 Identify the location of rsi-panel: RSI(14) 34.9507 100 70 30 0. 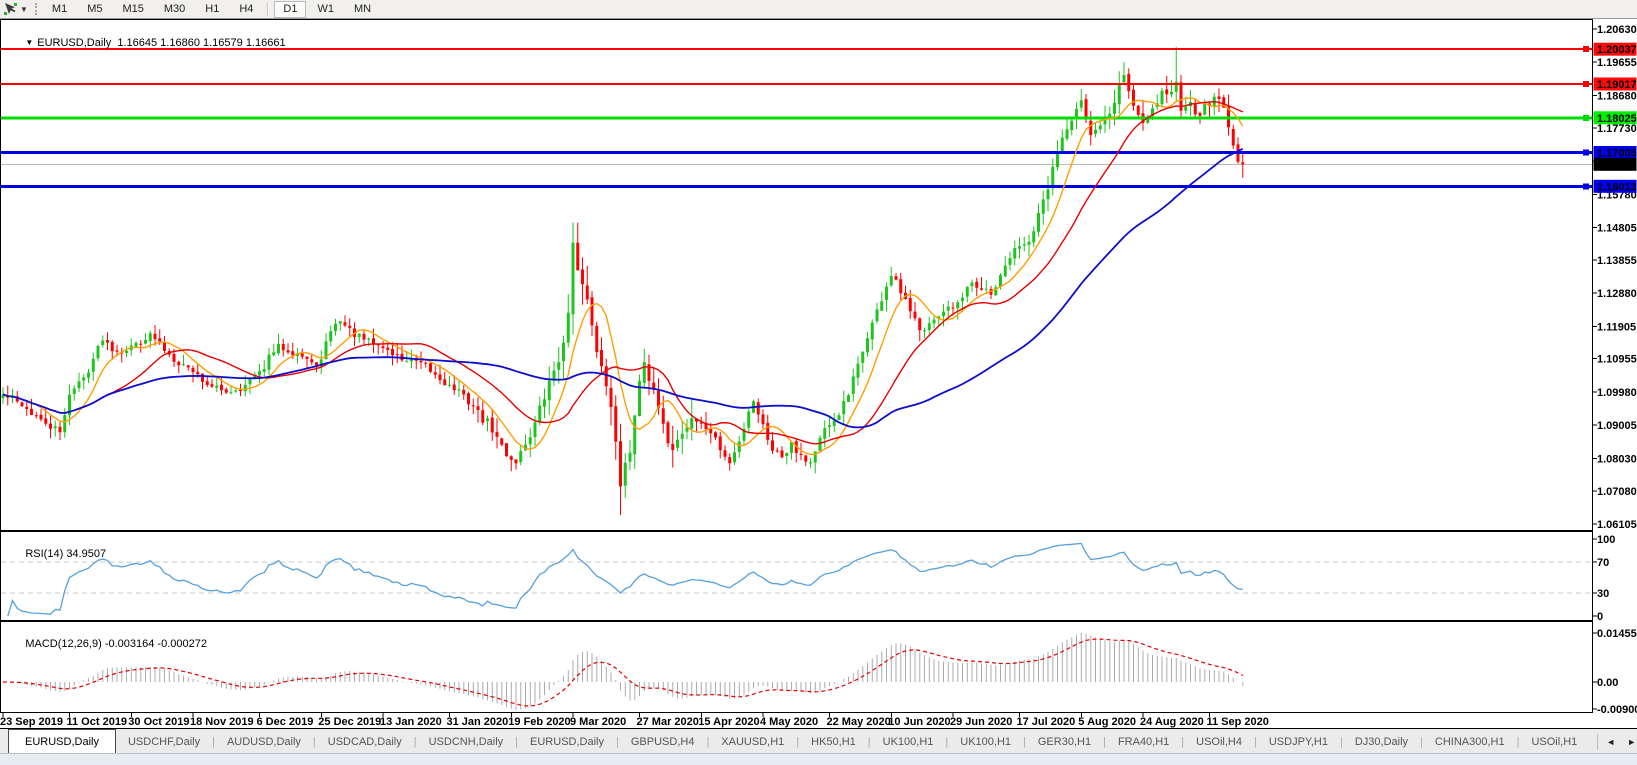
(818, 576).